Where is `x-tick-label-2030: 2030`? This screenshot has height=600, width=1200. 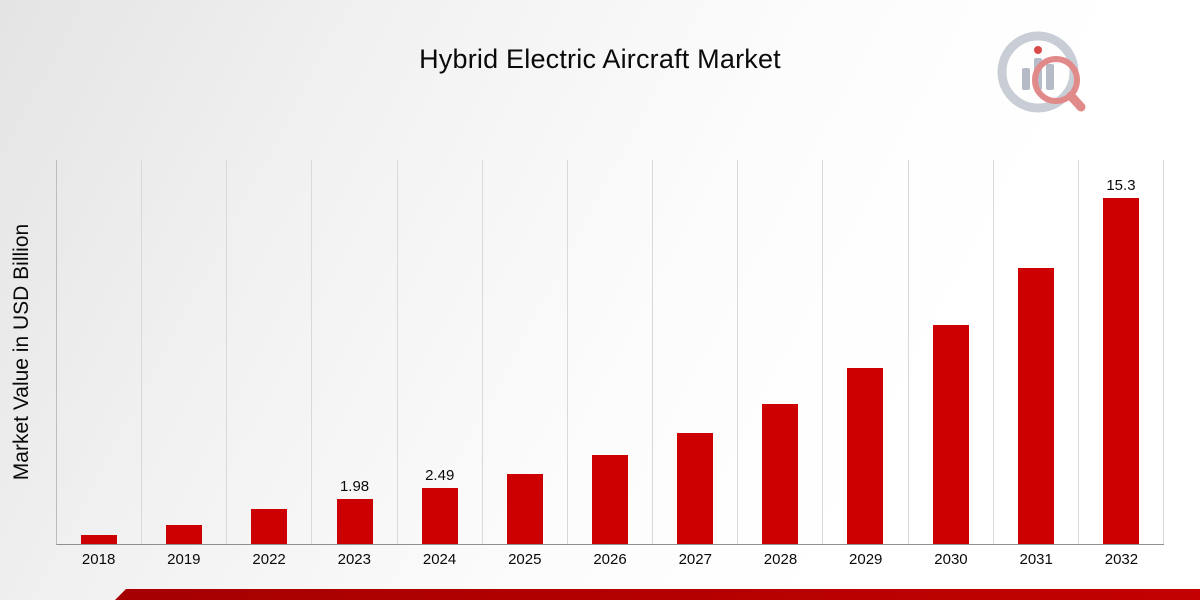 x-tick-label-2030: 2030 is located at coordinates (951, 559).